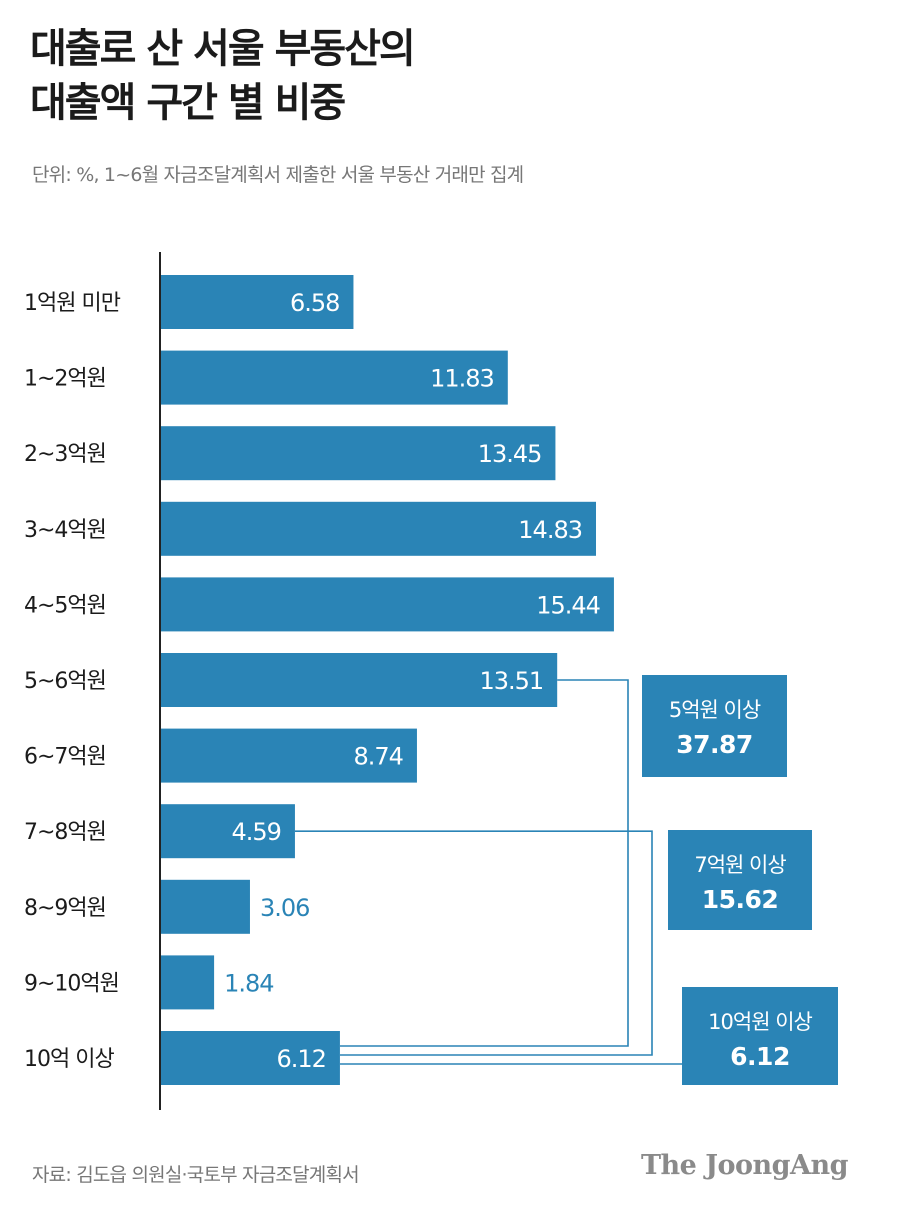  I want to click on category-label-11: 10억 이상, so click(69, 1059).